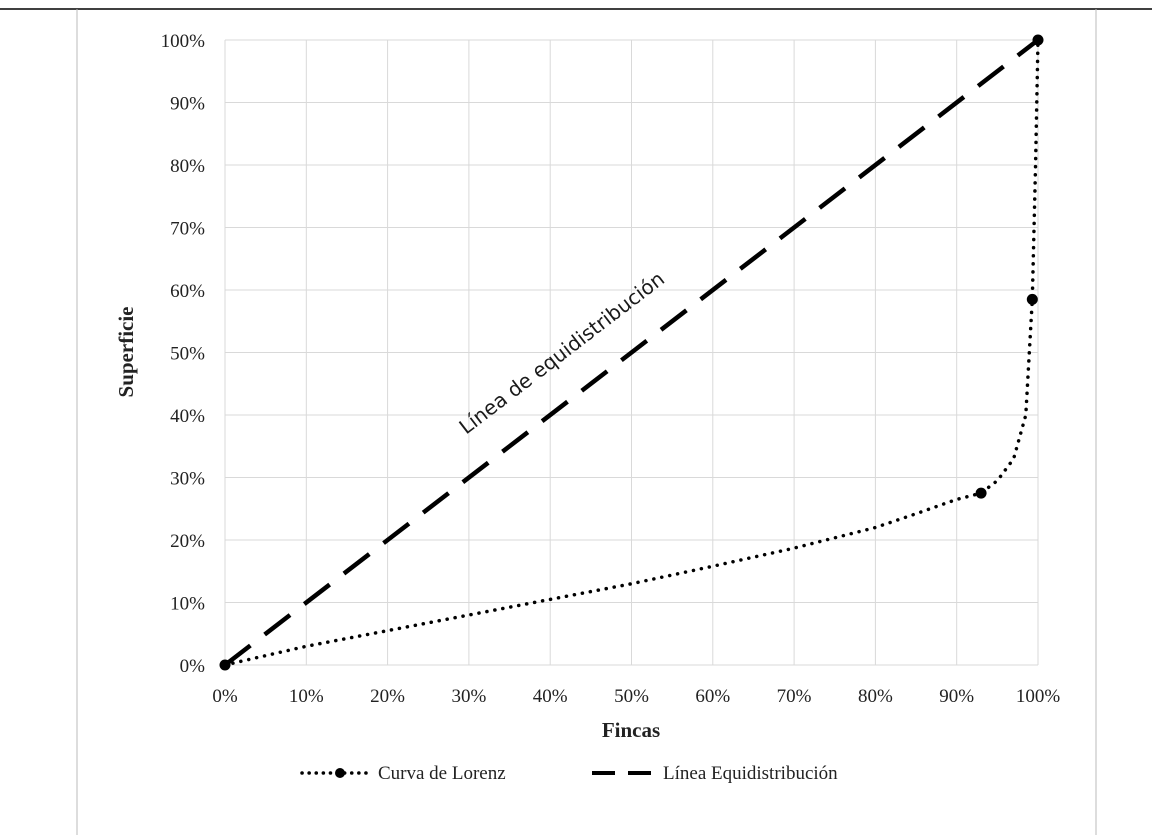  What do you see at coordinates (183, 41) in the screenshot?
I see `y-tick-label: 100%` at bounding box center [183, 41].